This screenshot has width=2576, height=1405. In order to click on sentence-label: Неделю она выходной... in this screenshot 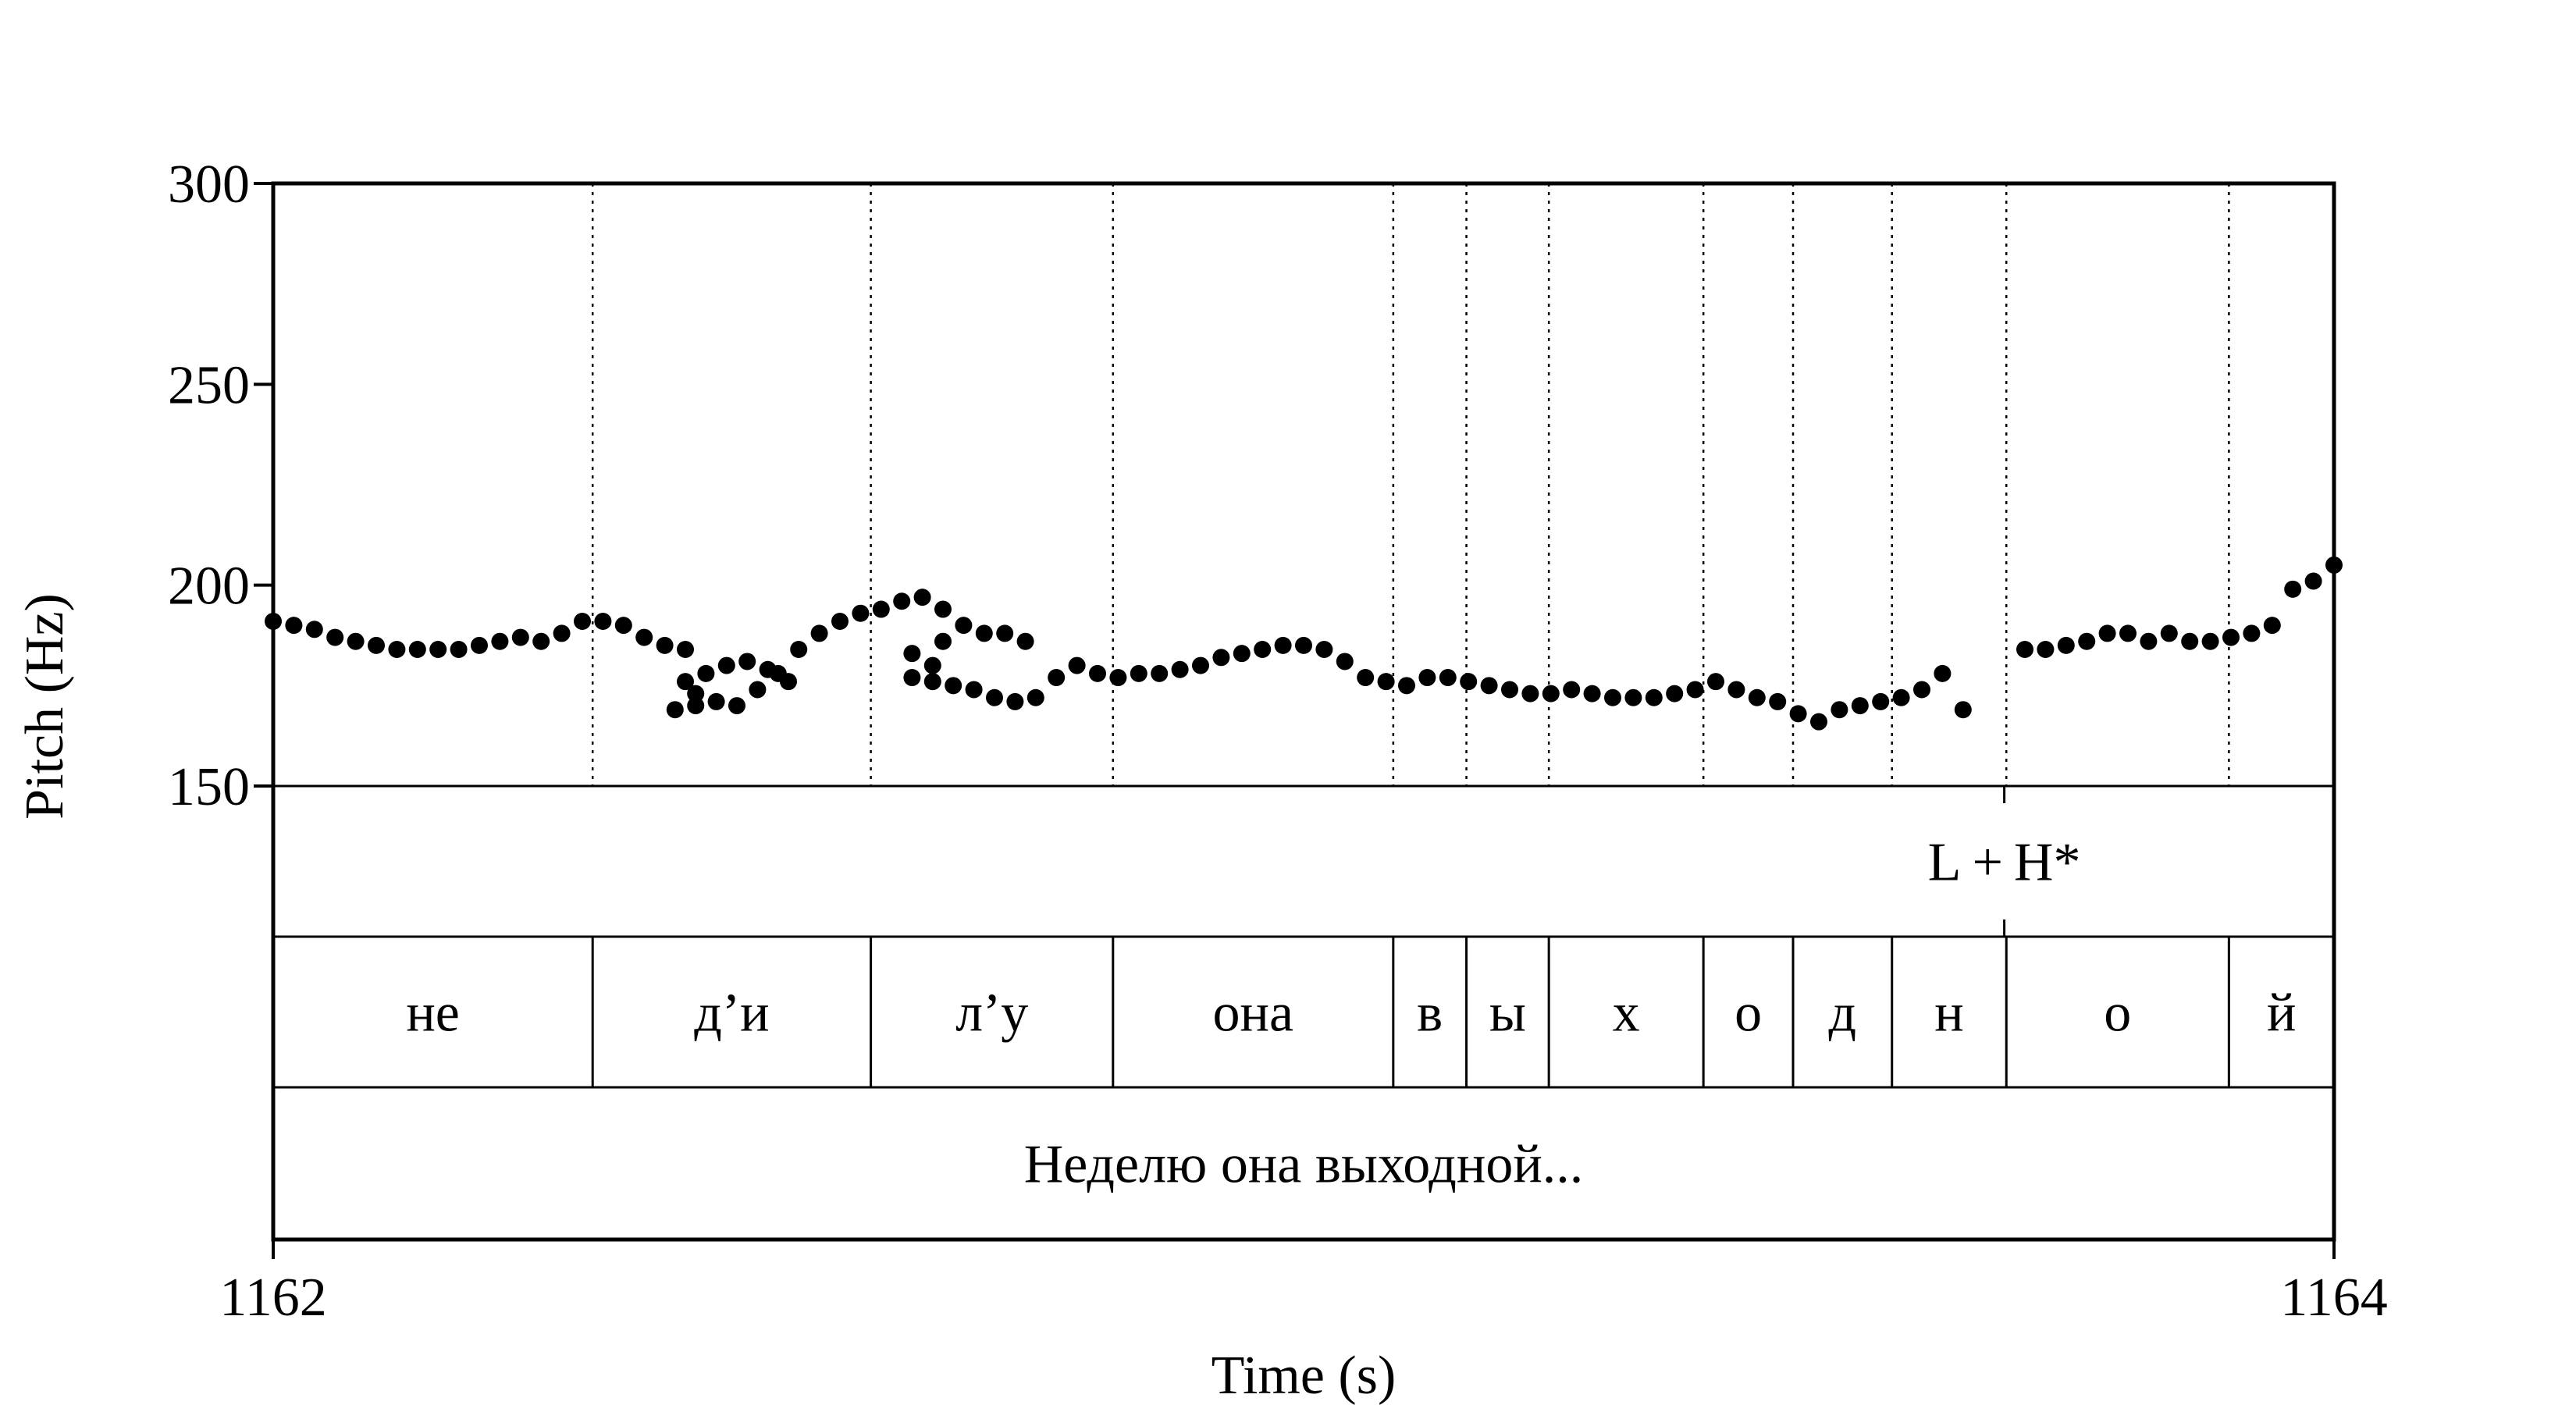, I will do `click(1304, 1165)`.